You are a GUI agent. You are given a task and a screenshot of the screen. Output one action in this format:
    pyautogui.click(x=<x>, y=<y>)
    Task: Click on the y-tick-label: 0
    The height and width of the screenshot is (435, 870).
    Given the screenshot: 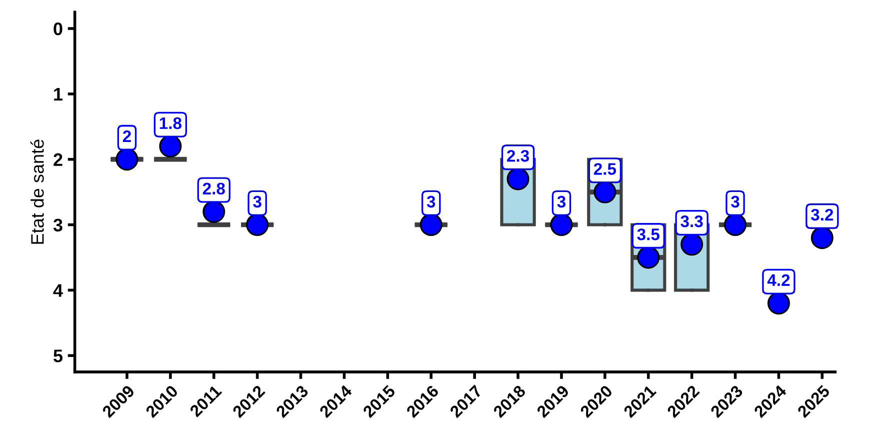 What is the action you would take?
    pyautogui.click(x=58, y=29)
    